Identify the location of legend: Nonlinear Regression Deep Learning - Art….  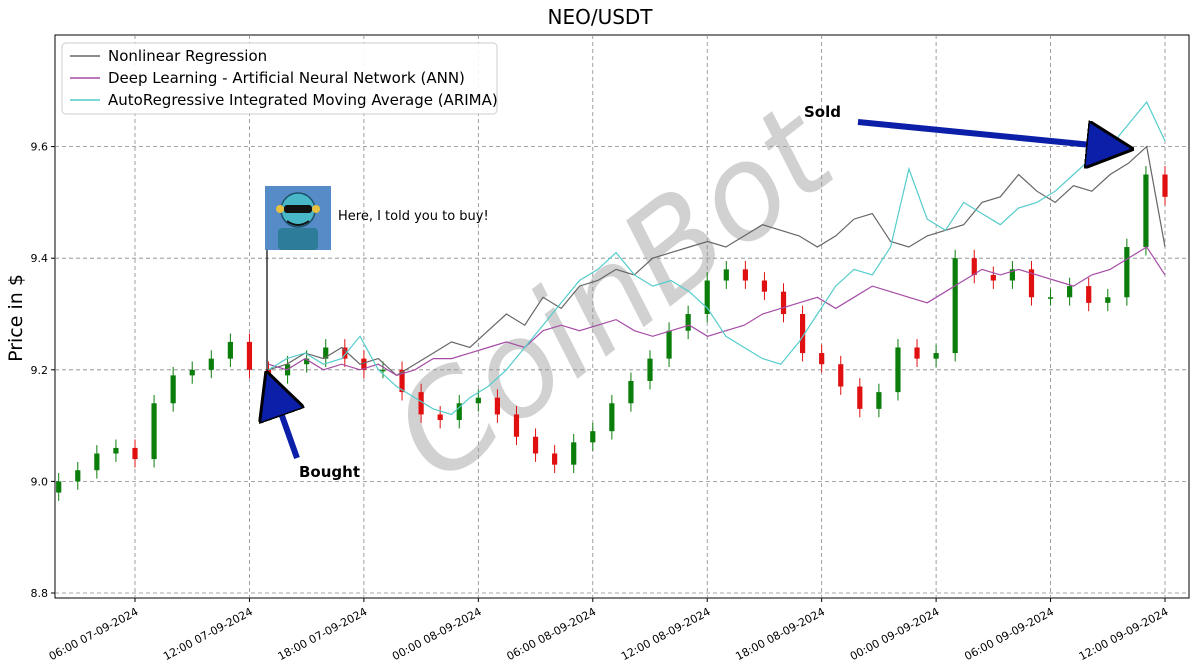
(279, 78).